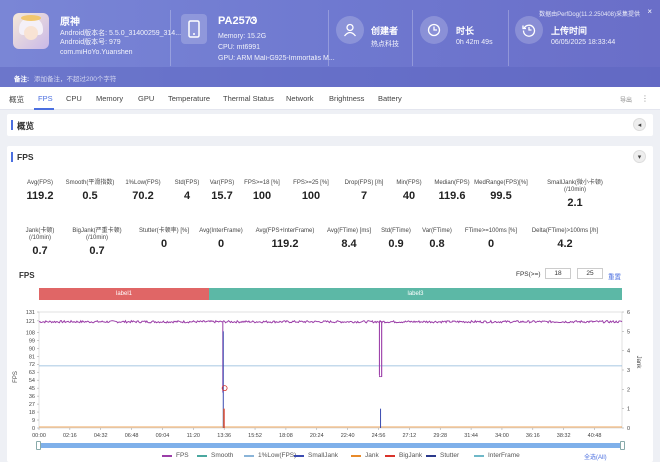 The width and height of the screenshot is (660, 462). What do you see at coordinates (222, 183) in the screenshot?
I see `stat-label: Var(FPS)` at bounding box center [222, 183].